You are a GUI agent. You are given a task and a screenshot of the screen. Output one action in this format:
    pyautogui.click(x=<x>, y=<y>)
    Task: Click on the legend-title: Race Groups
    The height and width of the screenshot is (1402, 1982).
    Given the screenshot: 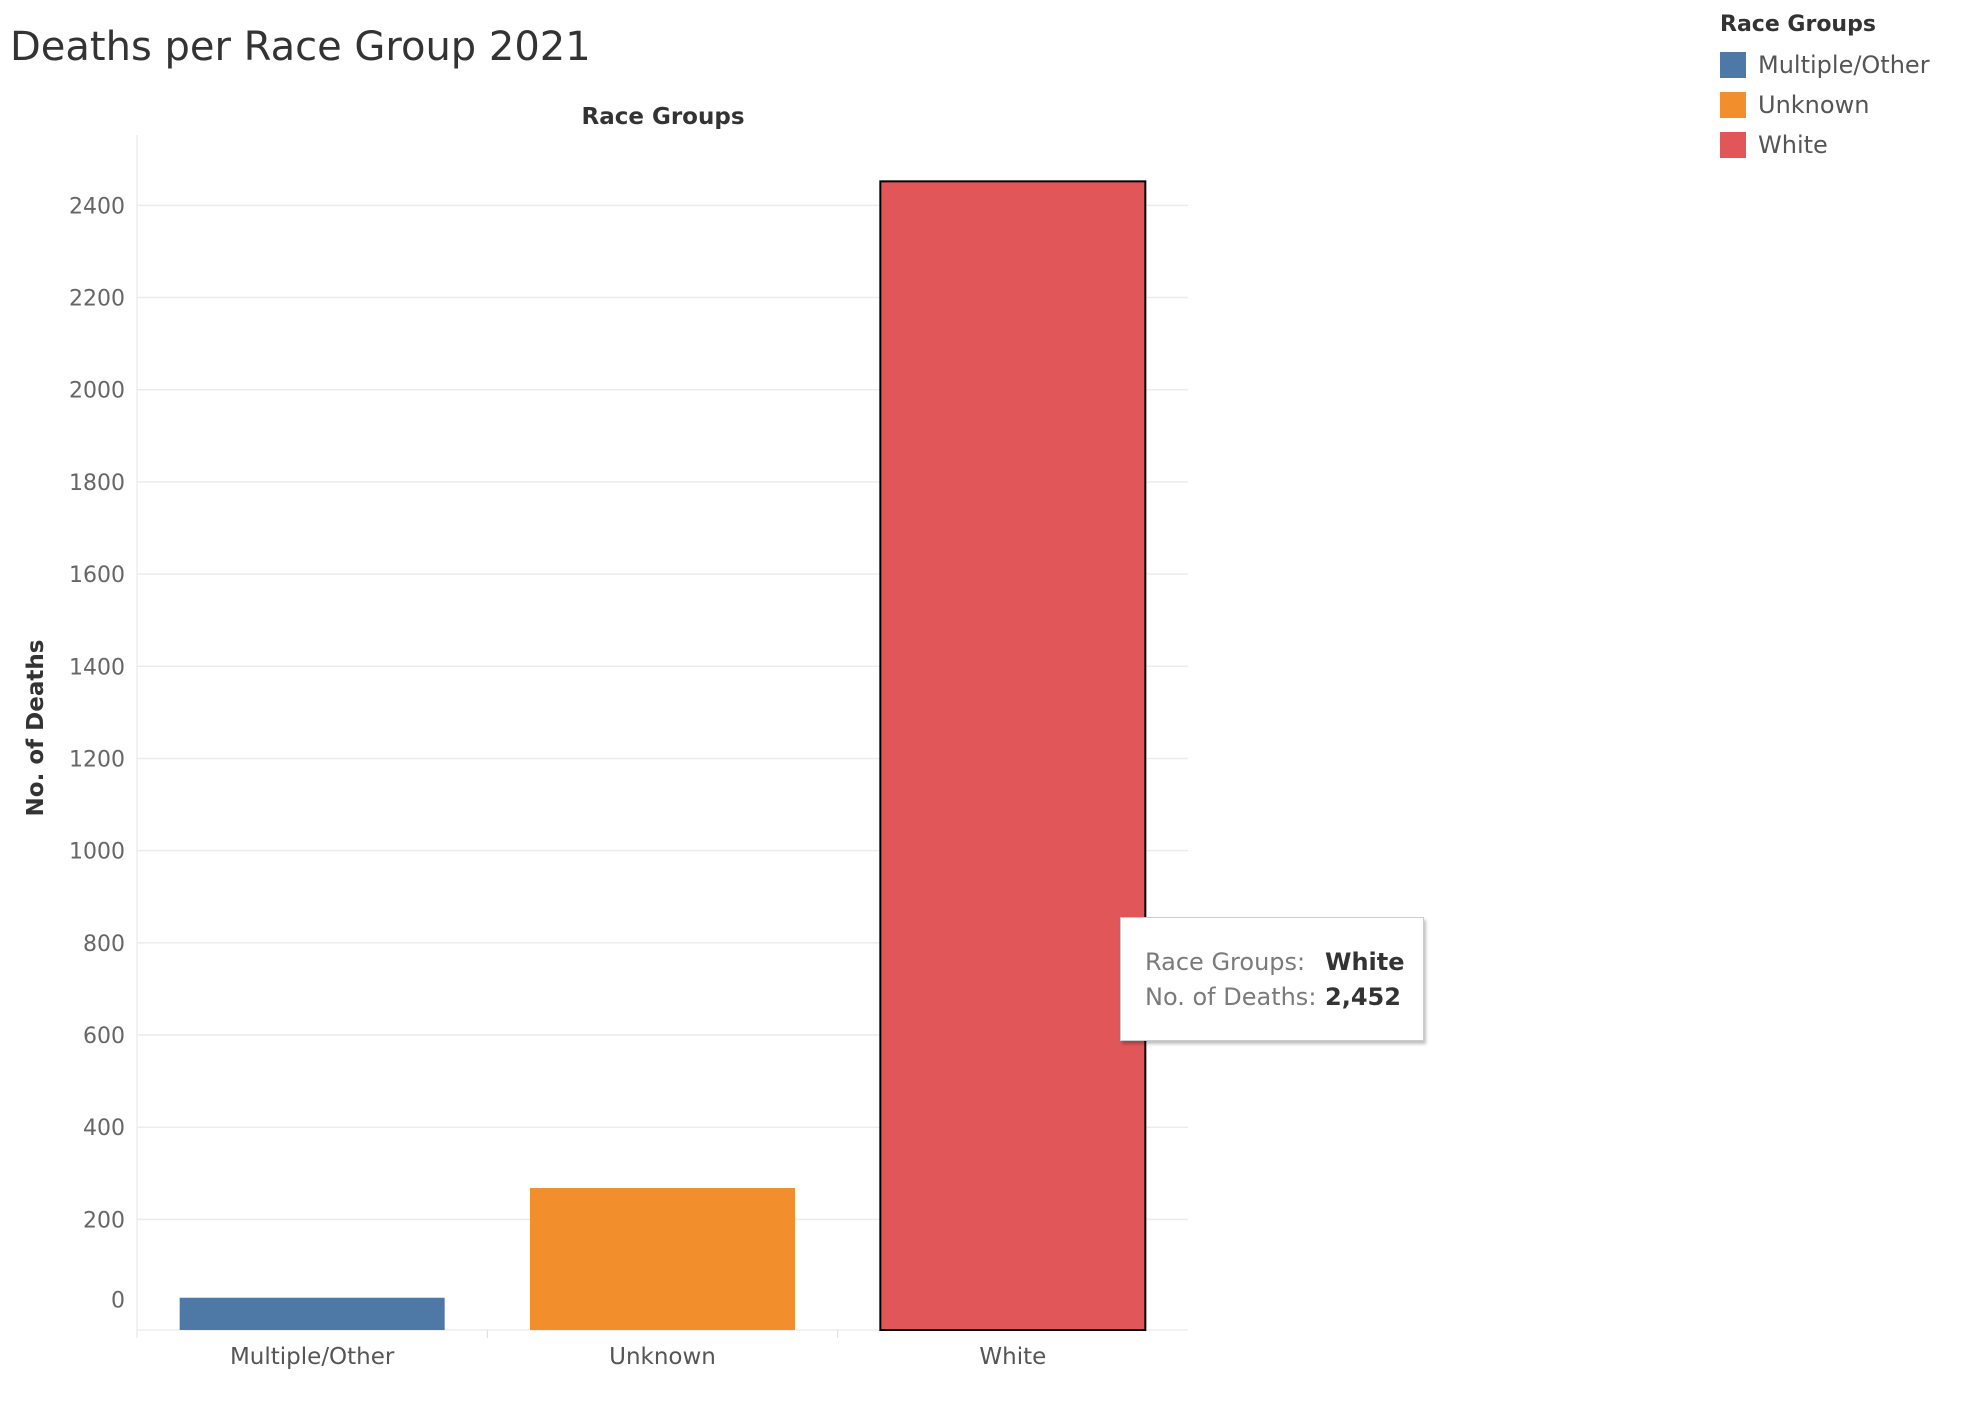 What is the action you would take?
    pyautogui.click(x=1798, y=24)
    